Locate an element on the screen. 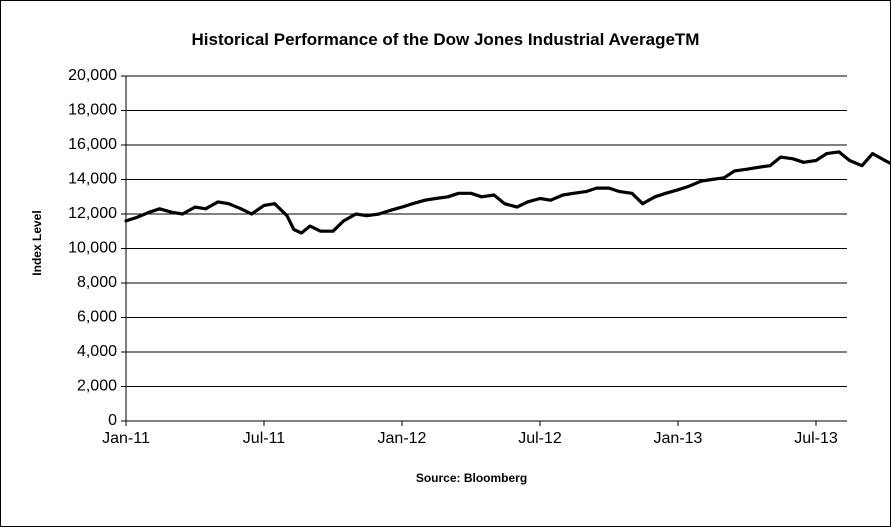 This screenshot has height=527, width=891. y-tick-label: 6,000 is located at coordinates (97, 317).